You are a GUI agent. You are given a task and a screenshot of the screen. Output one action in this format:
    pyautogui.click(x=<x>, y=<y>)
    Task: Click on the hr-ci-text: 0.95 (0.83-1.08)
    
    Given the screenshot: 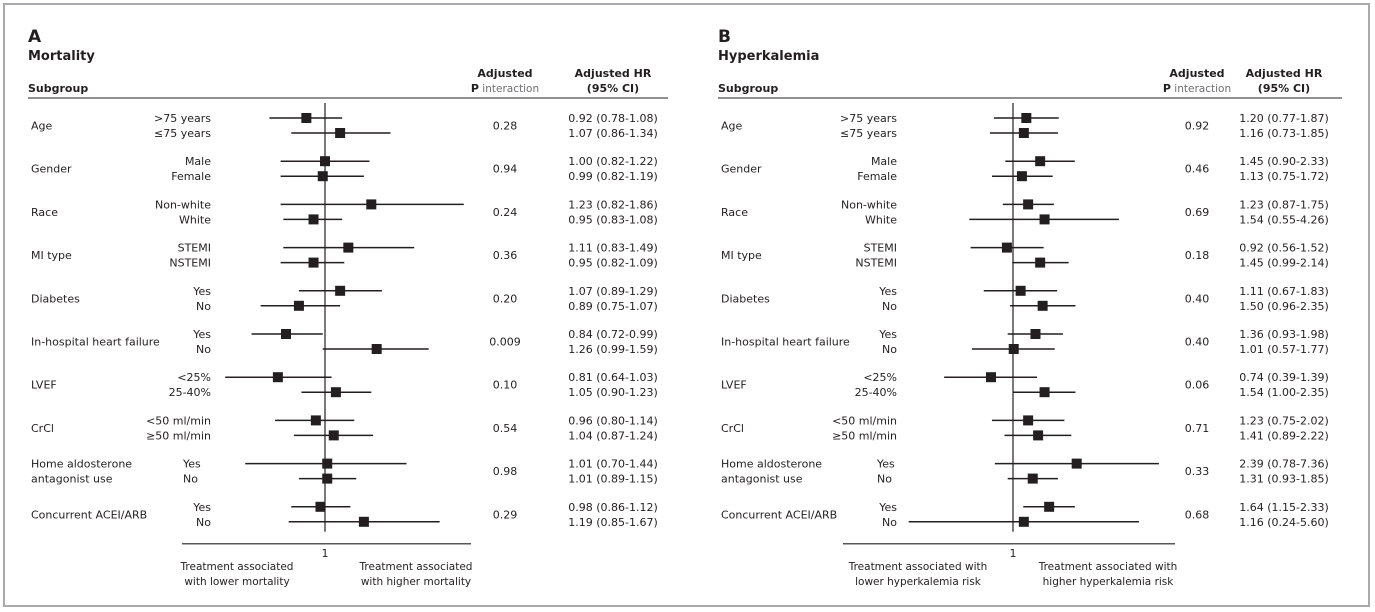 What is the action you would take?
    pyautogui.click(x=613, y=219)
    